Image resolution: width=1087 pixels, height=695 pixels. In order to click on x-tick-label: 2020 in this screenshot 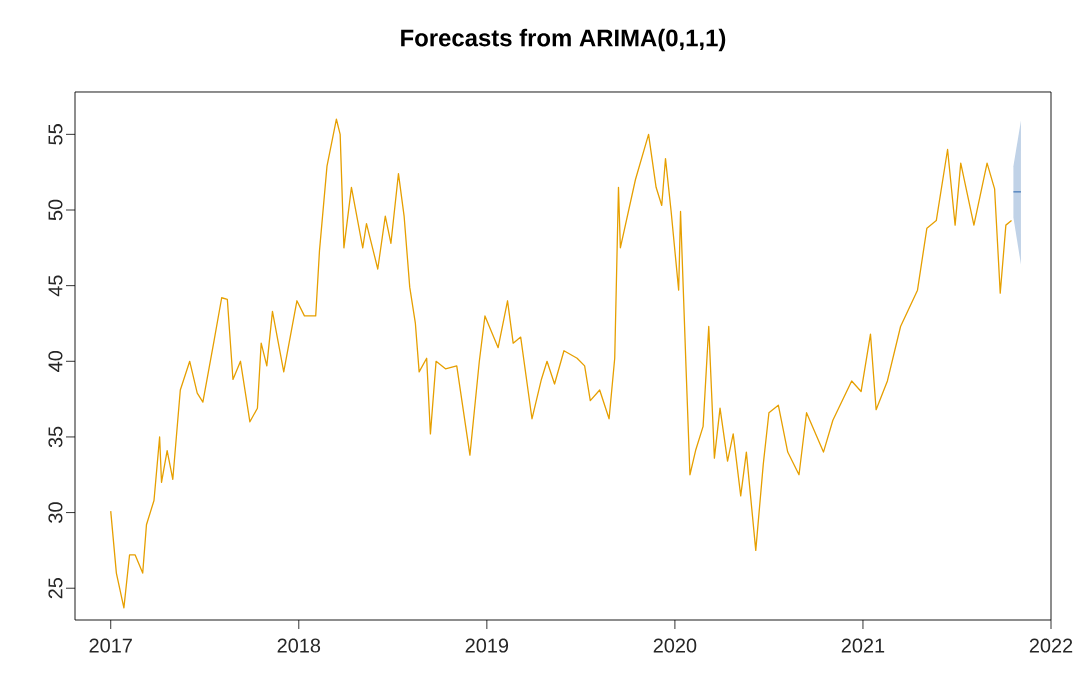, I will do `click(675, 645)`.